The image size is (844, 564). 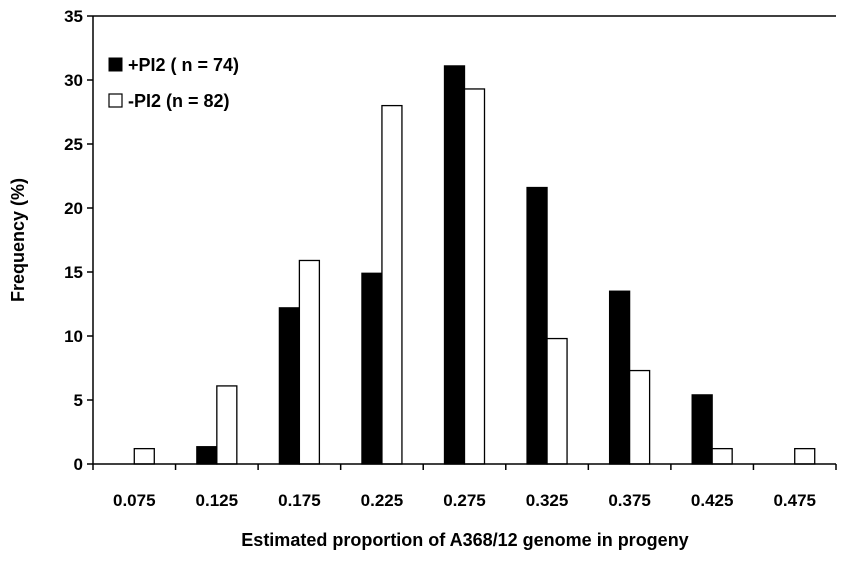 I want to click on legend: +PI2 ( n = 74) -PI2 (n = 82), so click(x=173, y=83).